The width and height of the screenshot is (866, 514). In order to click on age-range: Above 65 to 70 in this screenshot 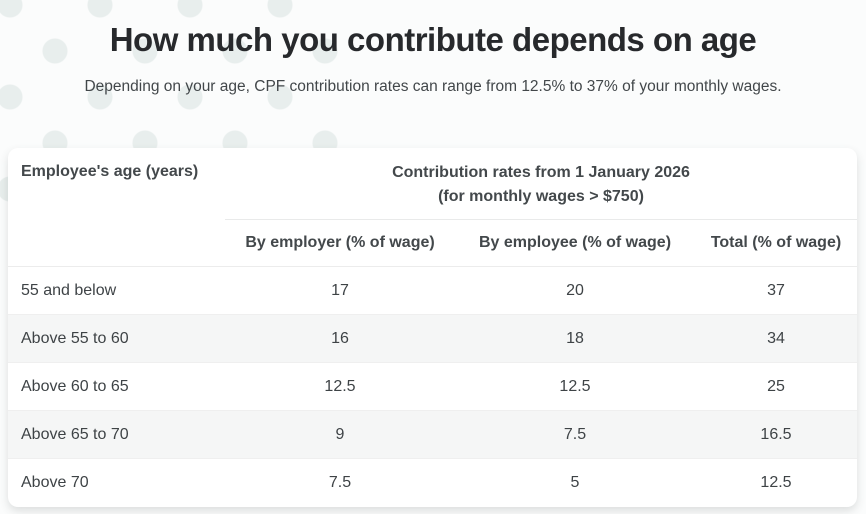, I will do `click(75, 434)`.